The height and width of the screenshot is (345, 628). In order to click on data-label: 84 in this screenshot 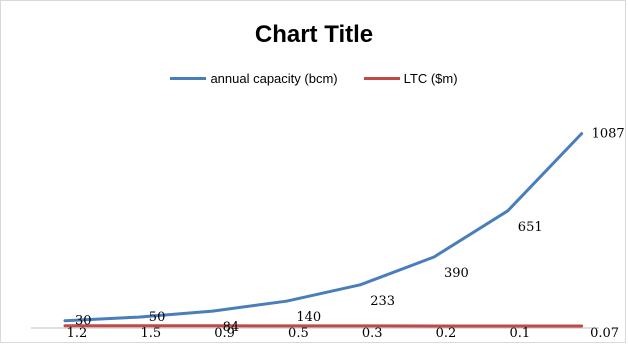, I will do `click(231, 327)`.